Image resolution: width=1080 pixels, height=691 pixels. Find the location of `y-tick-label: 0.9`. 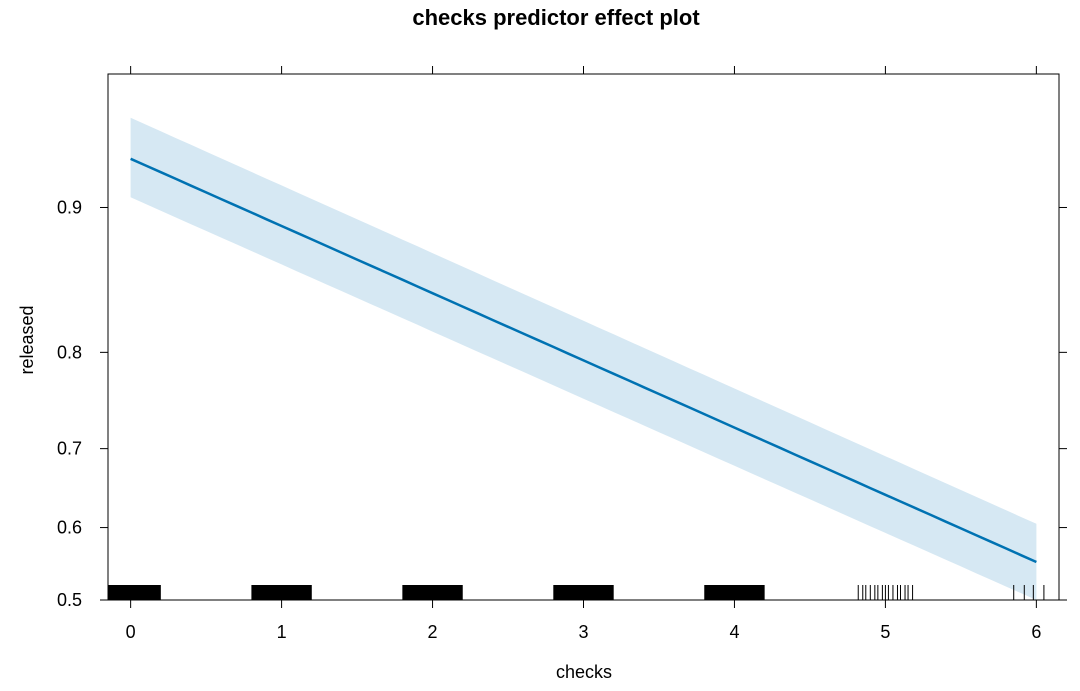

y-tick-label: 0.9 is located at coordinates (69, 207).